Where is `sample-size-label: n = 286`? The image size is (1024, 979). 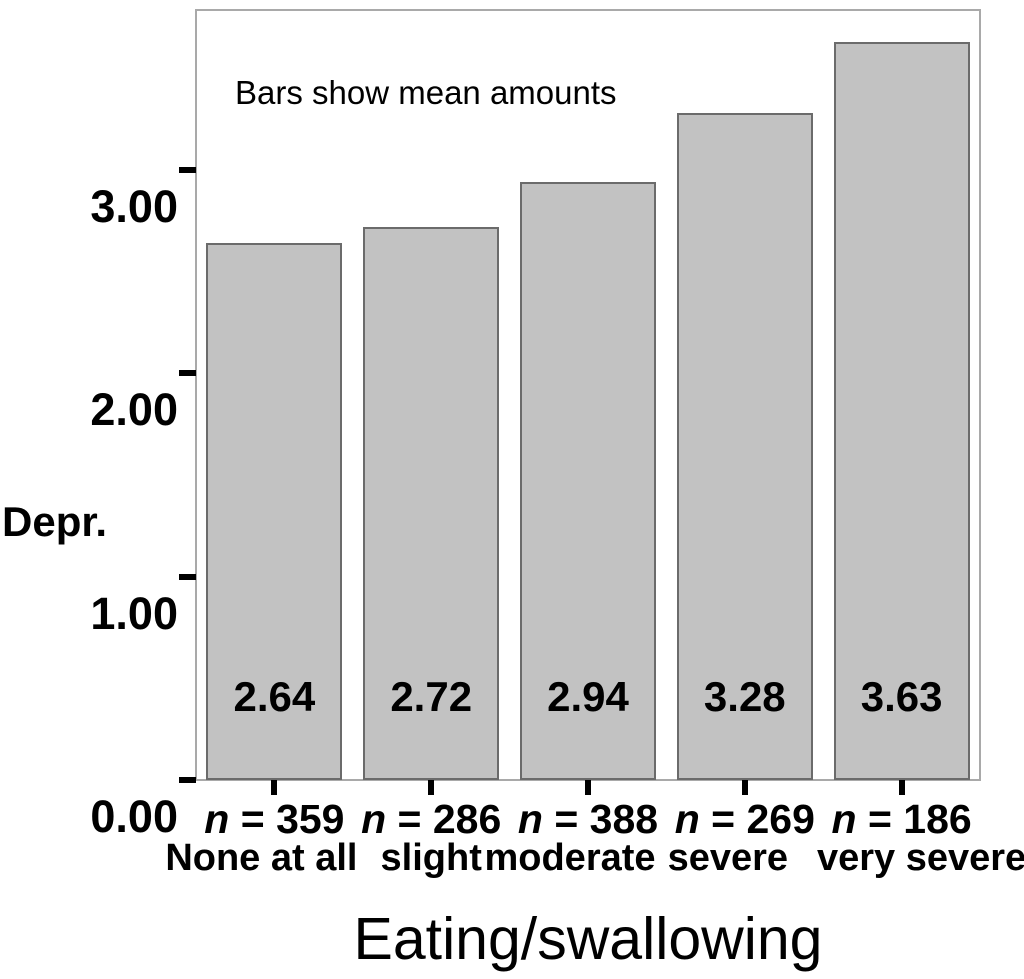 sample-size-label: n = 286 is located at coordinates (431, 819).